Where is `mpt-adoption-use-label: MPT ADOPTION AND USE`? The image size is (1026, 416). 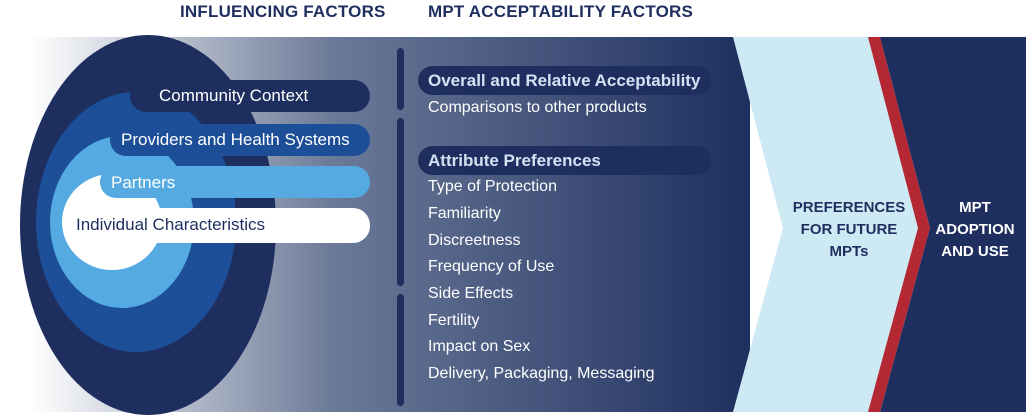
mpt-adoption-use-label: MPT ADOPTION AND USE is located at coordinates (975, 229).